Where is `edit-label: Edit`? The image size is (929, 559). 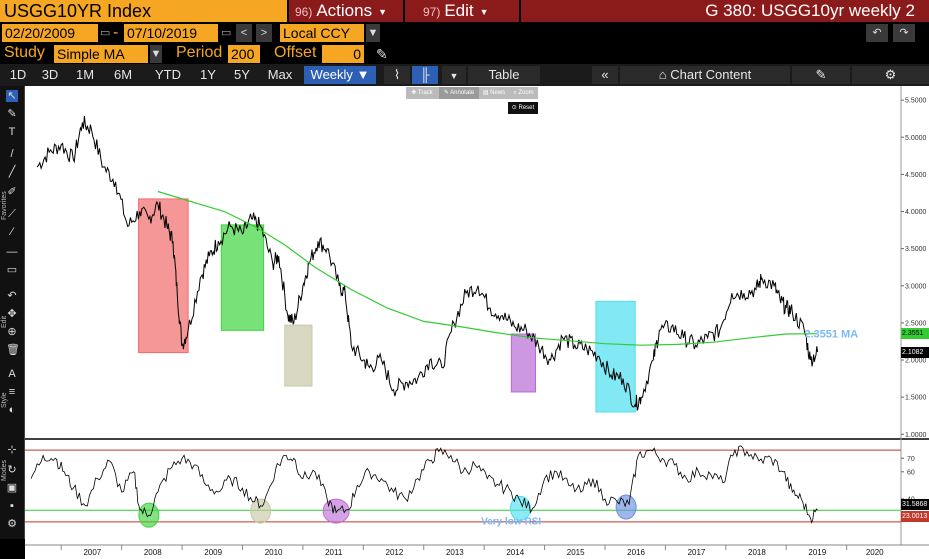
edit-label: Edit is located at coordinates (459, 10).